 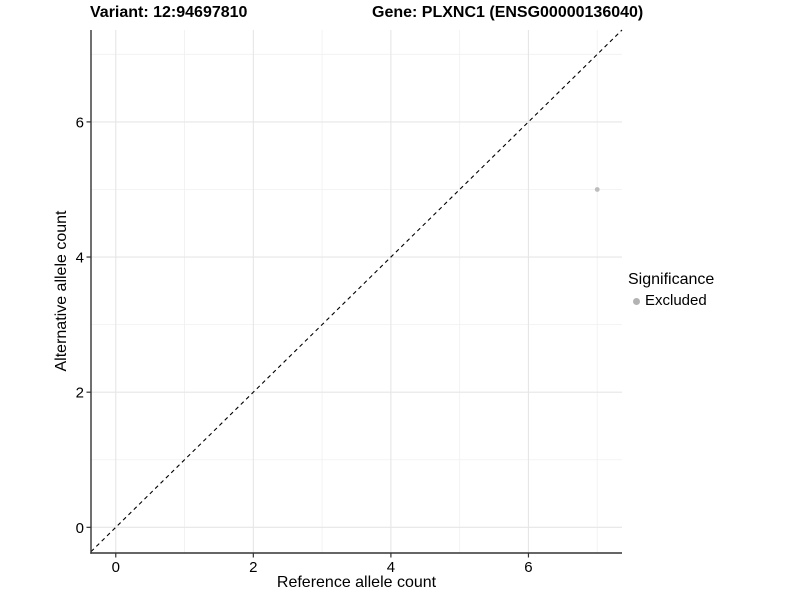 I want to click on excluded-point-icon, so click(x=636, y=301).